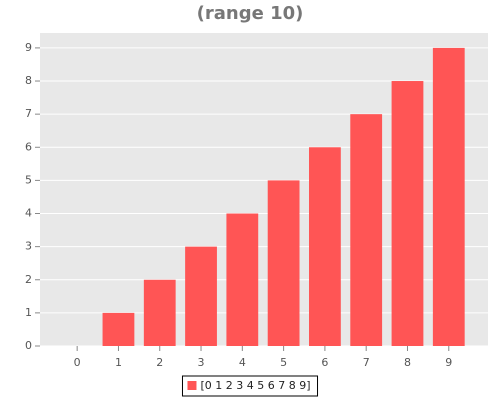 The width and height of the screenshot is (500, 400). I want to click on y-tick-label: 2, so click(28, 279).